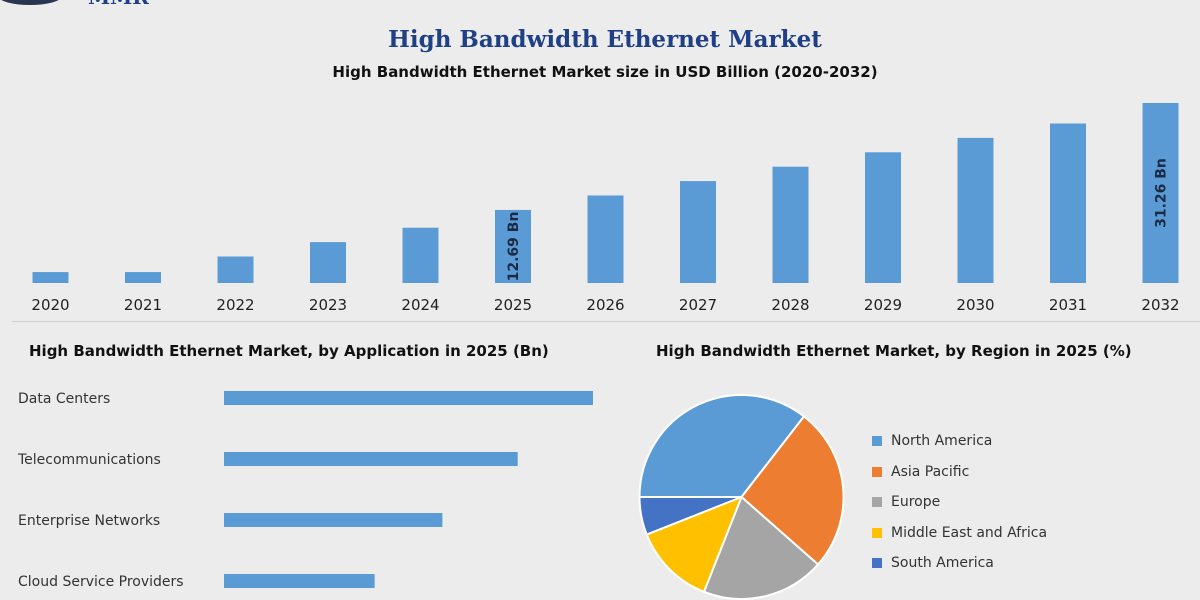  What do you see at coordinates (883, 217) in the screenshot?
I see `year-bar-2029` at bounding box center [883, 217].